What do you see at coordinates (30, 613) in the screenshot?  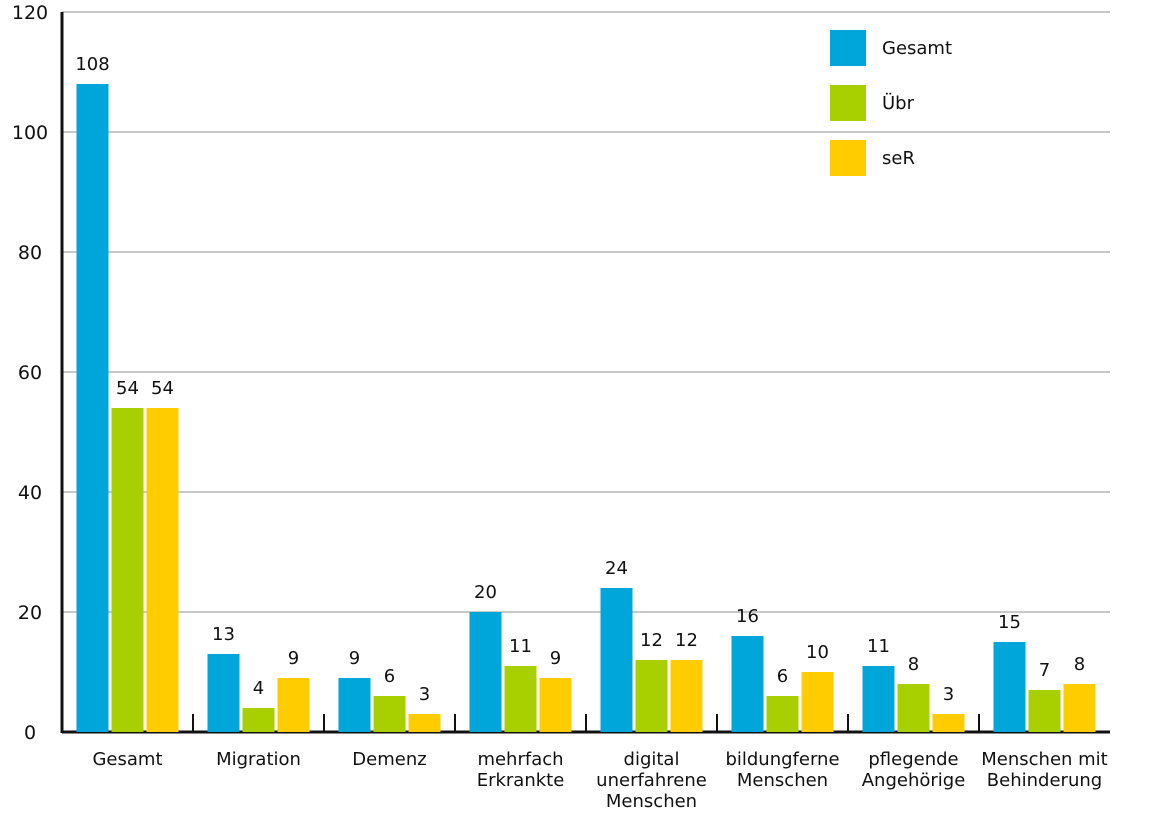 I see `y-tick-label: 20` at bounding box center [30, 613].